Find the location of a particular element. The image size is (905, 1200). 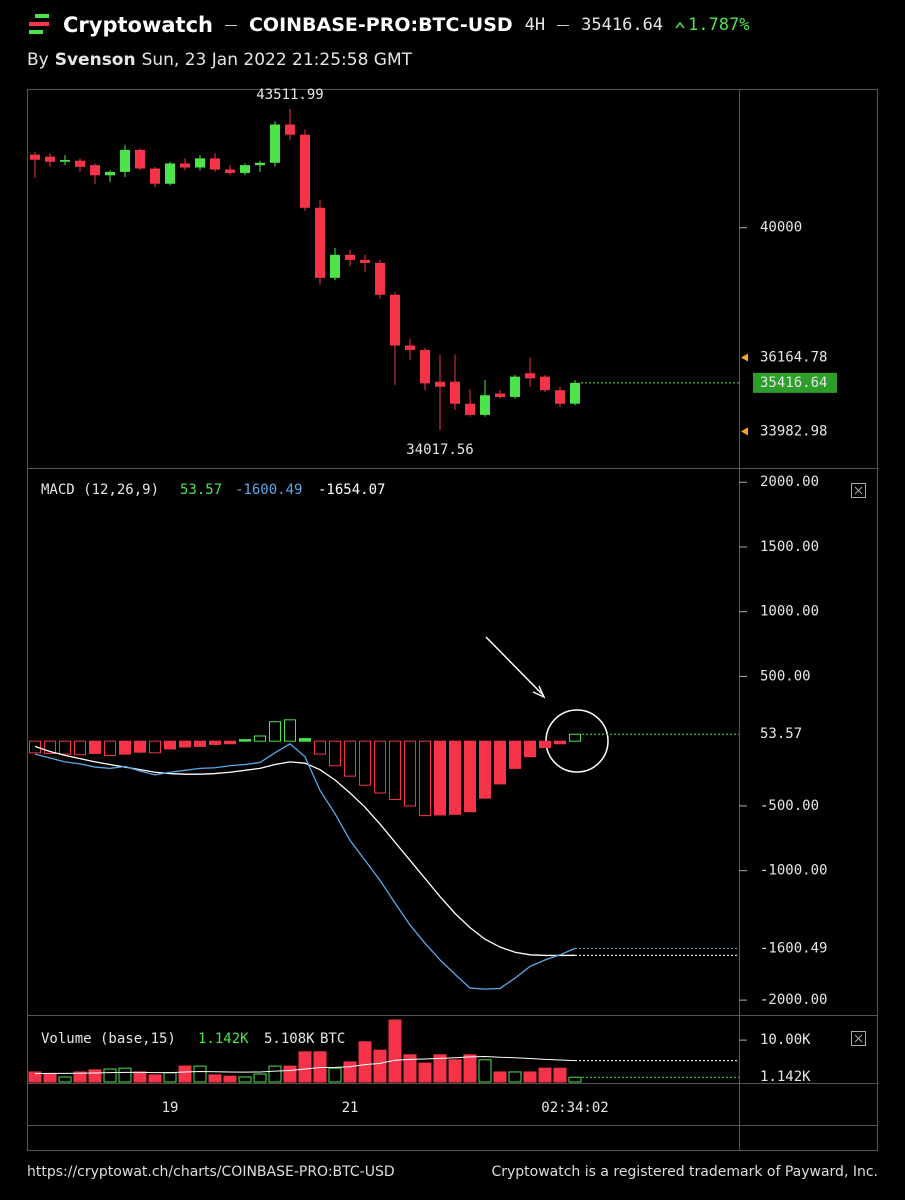

change: 1.787% is located at coordinates (712, 25).